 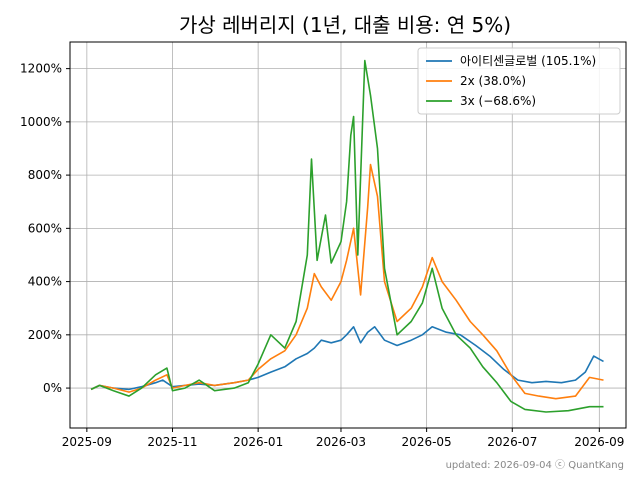 I want to click on y-tick-label: 600%, so click(x=45, y=228).